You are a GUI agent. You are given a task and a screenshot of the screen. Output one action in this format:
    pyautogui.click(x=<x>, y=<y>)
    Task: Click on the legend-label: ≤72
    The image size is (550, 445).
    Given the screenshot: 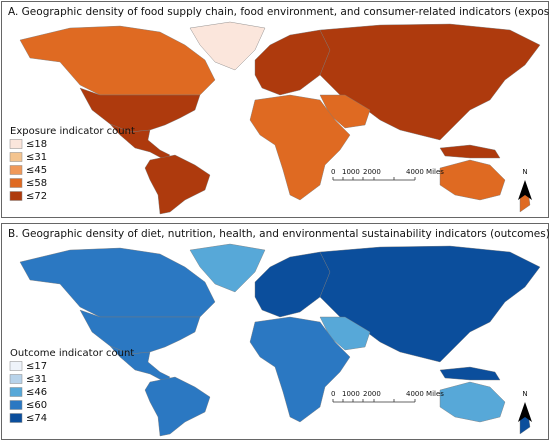 What is the action you would take?
    pyautogui.click(x=36, y=196)
    